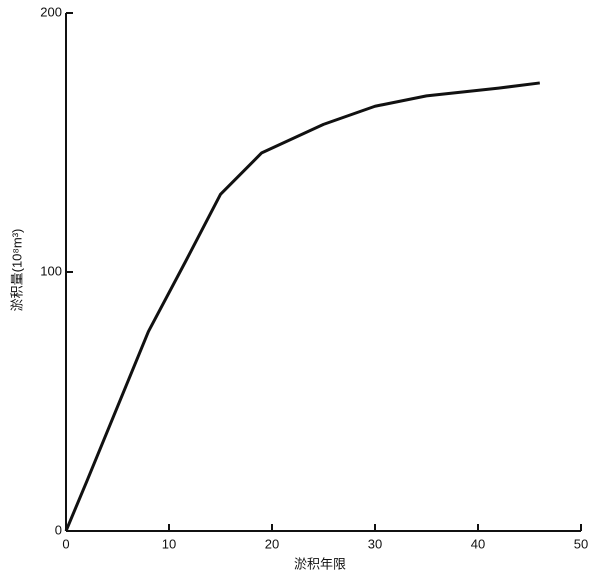  What do you see at coordinates (65, 543) in the screenshot?
I see `x-tick-label: 0` at bounding box center [65, 543].